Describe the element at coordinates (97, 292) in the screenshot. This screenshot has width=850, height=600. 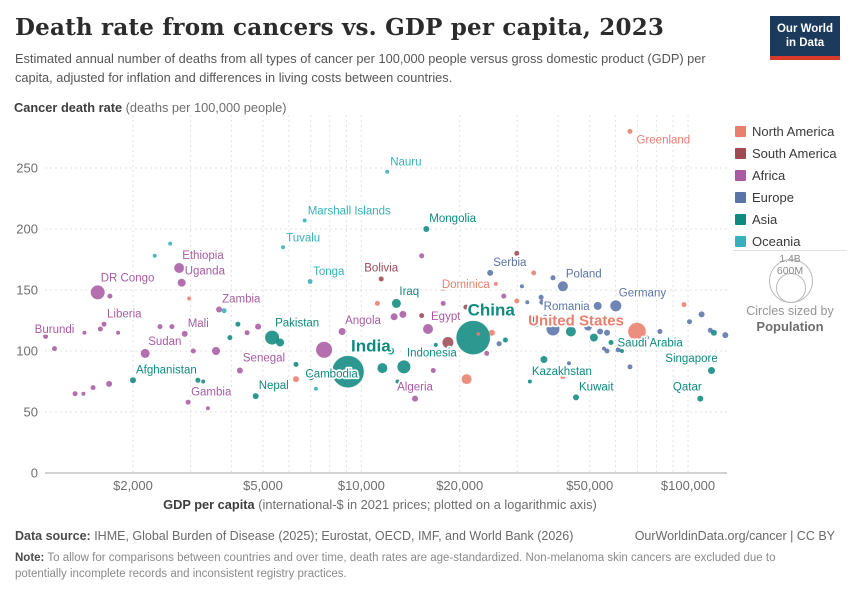
I see `data-point-dr-congo` at that location.